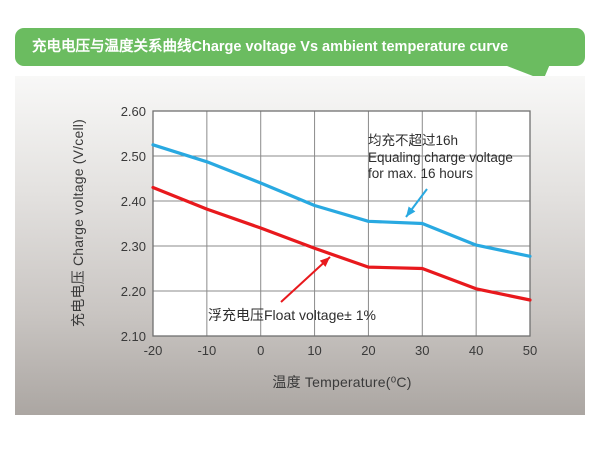  What do you see at coordinates (530, 350) in the screenshot?
I see `x-tick-label: 50` at bounding box center [530, 350].